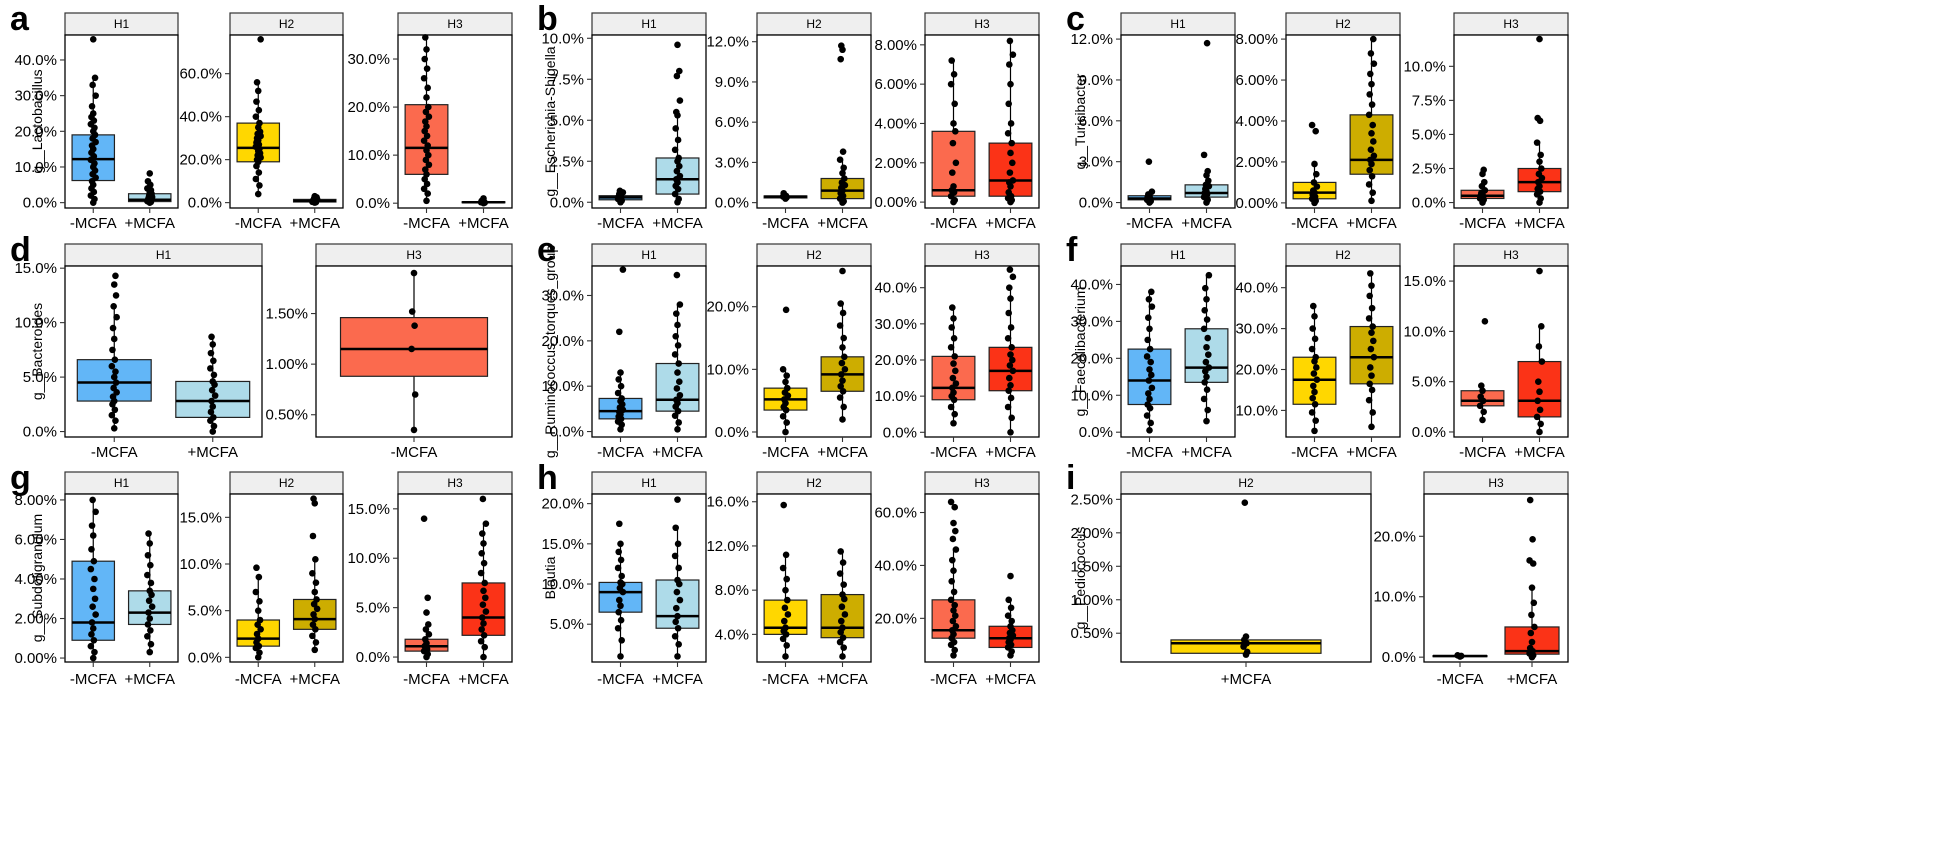  What do you see at coordinates (20, 250) in the screenshot?
I see `panel-letter-d: d` at bounding box center [20, 250].